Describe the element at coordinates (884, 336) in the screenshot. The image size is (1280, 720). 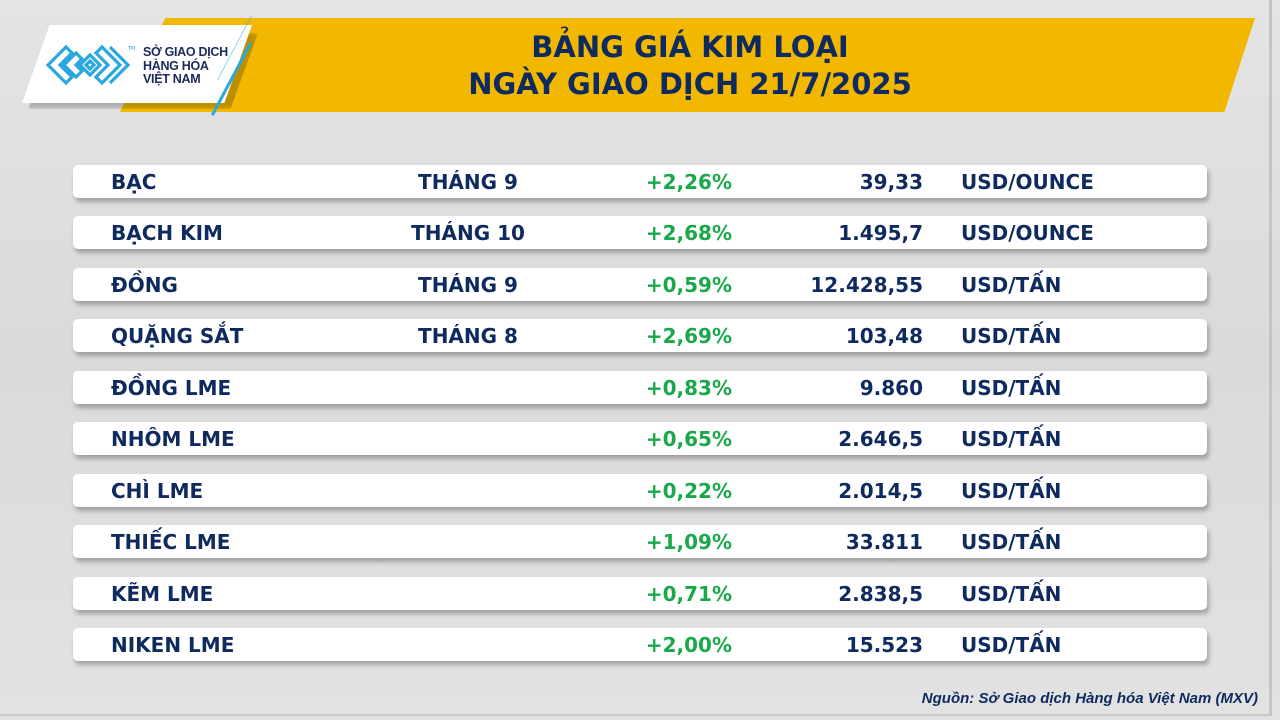
I see `price-value: 103,48` at that location.